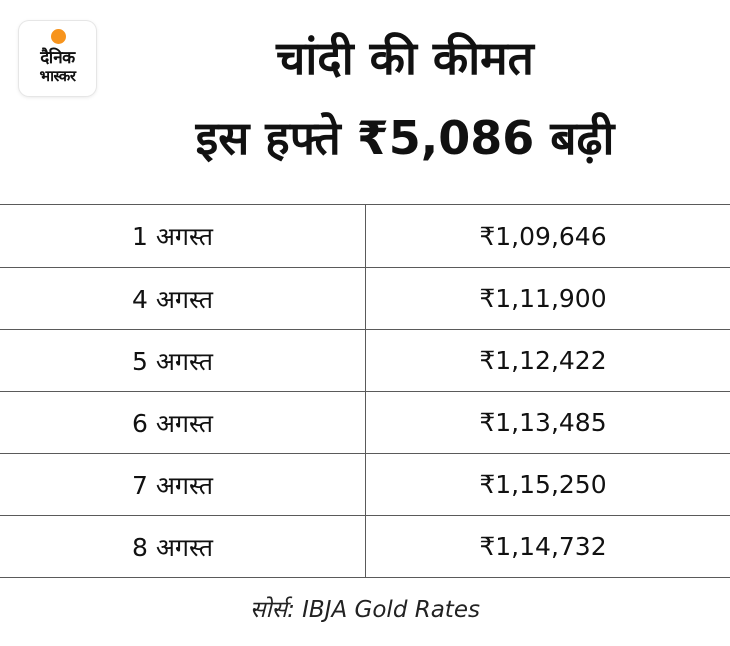 The height and width of the screenshot is (646, 730). I want to click on table-row: 1 अगस्त ₹1,09,646, so click(365, 236).